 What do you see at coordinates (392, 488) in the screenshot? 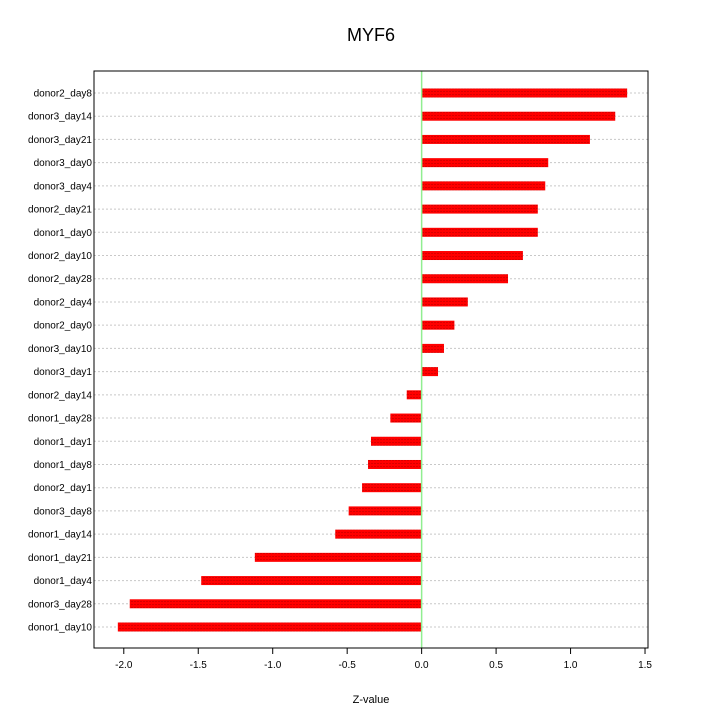
I see `bar-donor2_day1` at bounding box center [392, 488].